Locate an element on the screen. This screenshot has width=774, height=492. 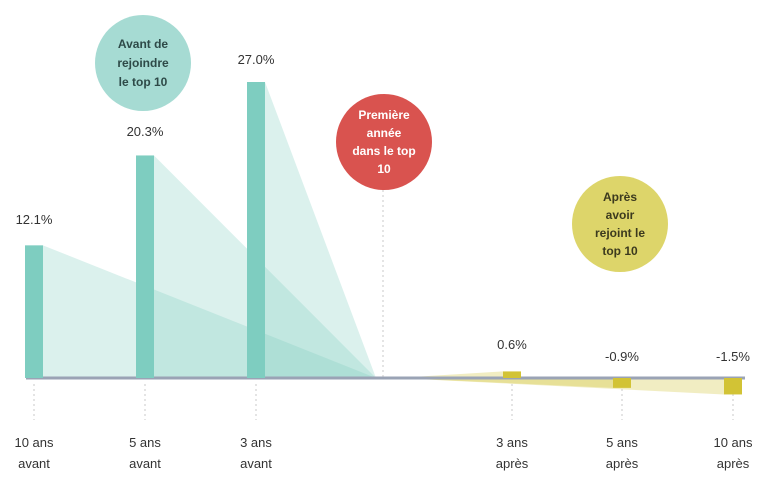
before-bubble-text-3: le top 10 is located at coordinates (143, 82).